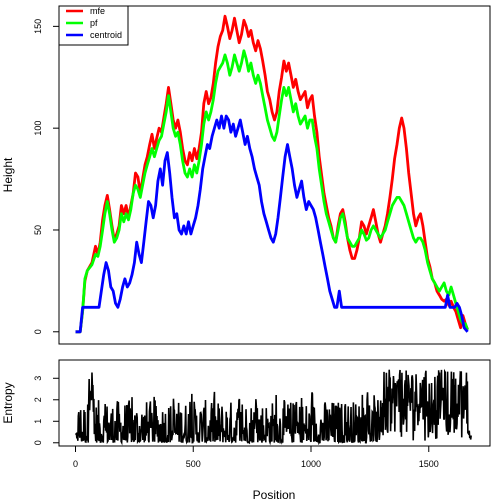  I want to click on height-y-tick-label: 100, so click(38, 128).